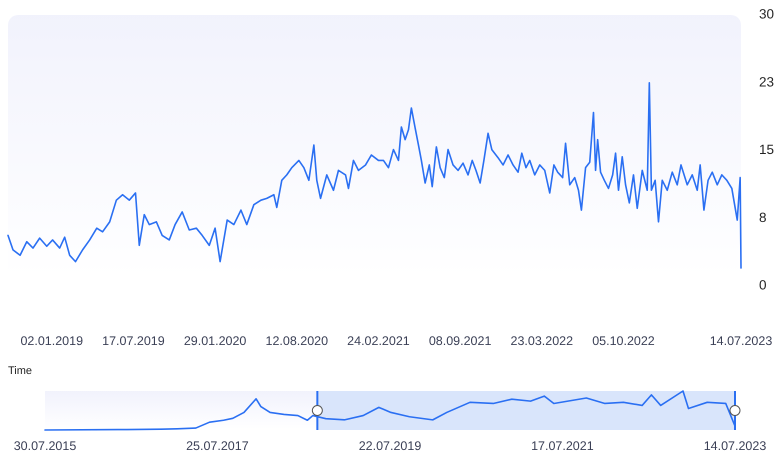  Describe the element at coordinates (390, 446) in the screenshot. I see `x-tick-label: 22.07.2019` at that location.